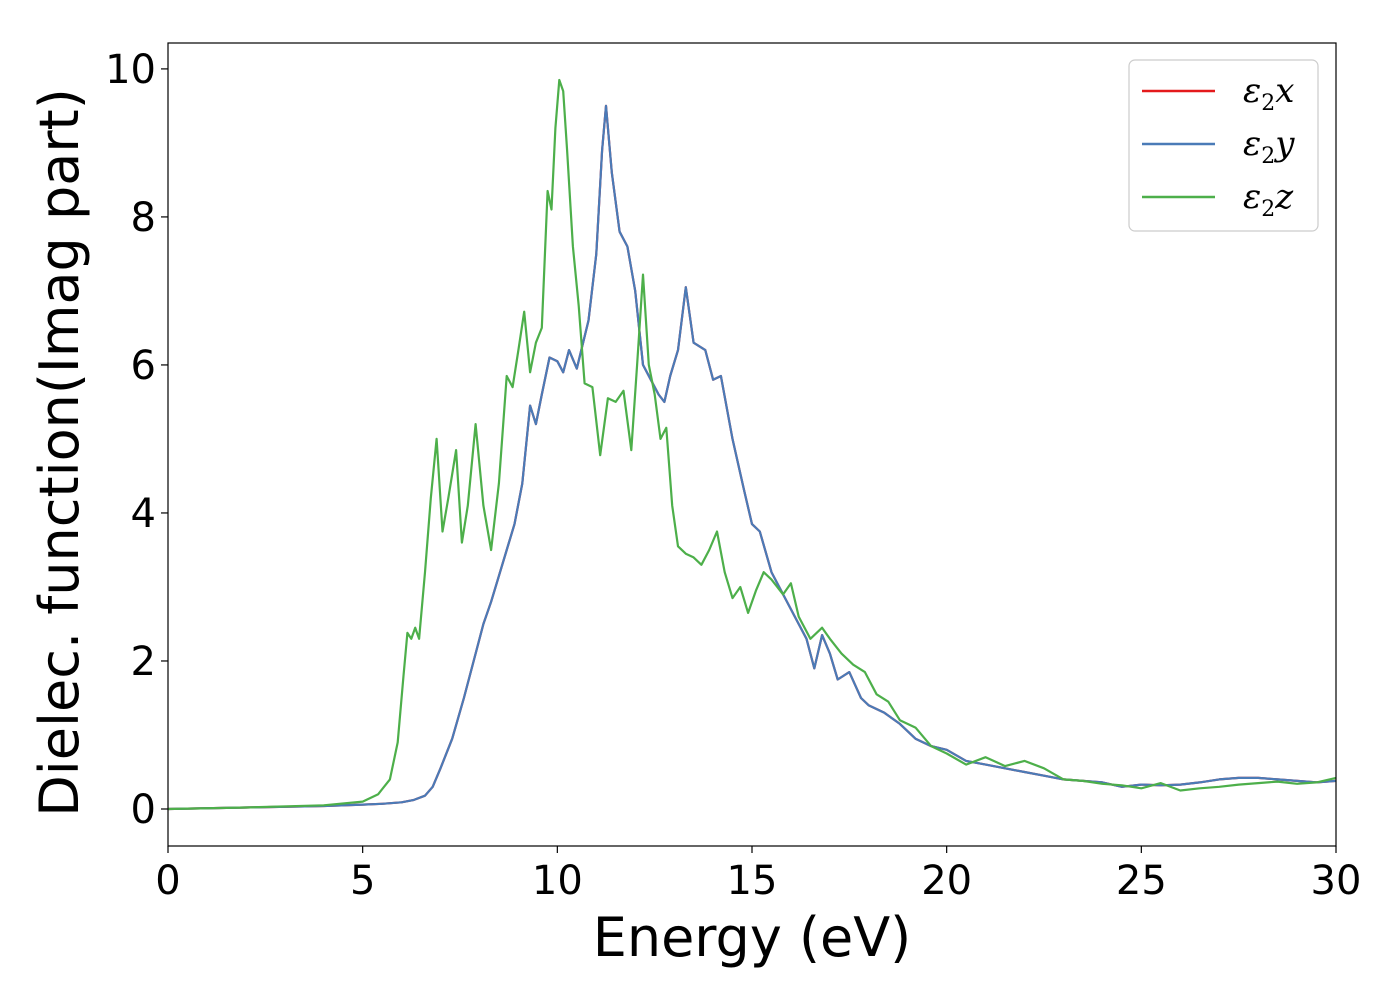 This screenshot has width=1400, height=1000. I want to click on y-axis-label: Dielec. function(Imag part), so click(59, 452).